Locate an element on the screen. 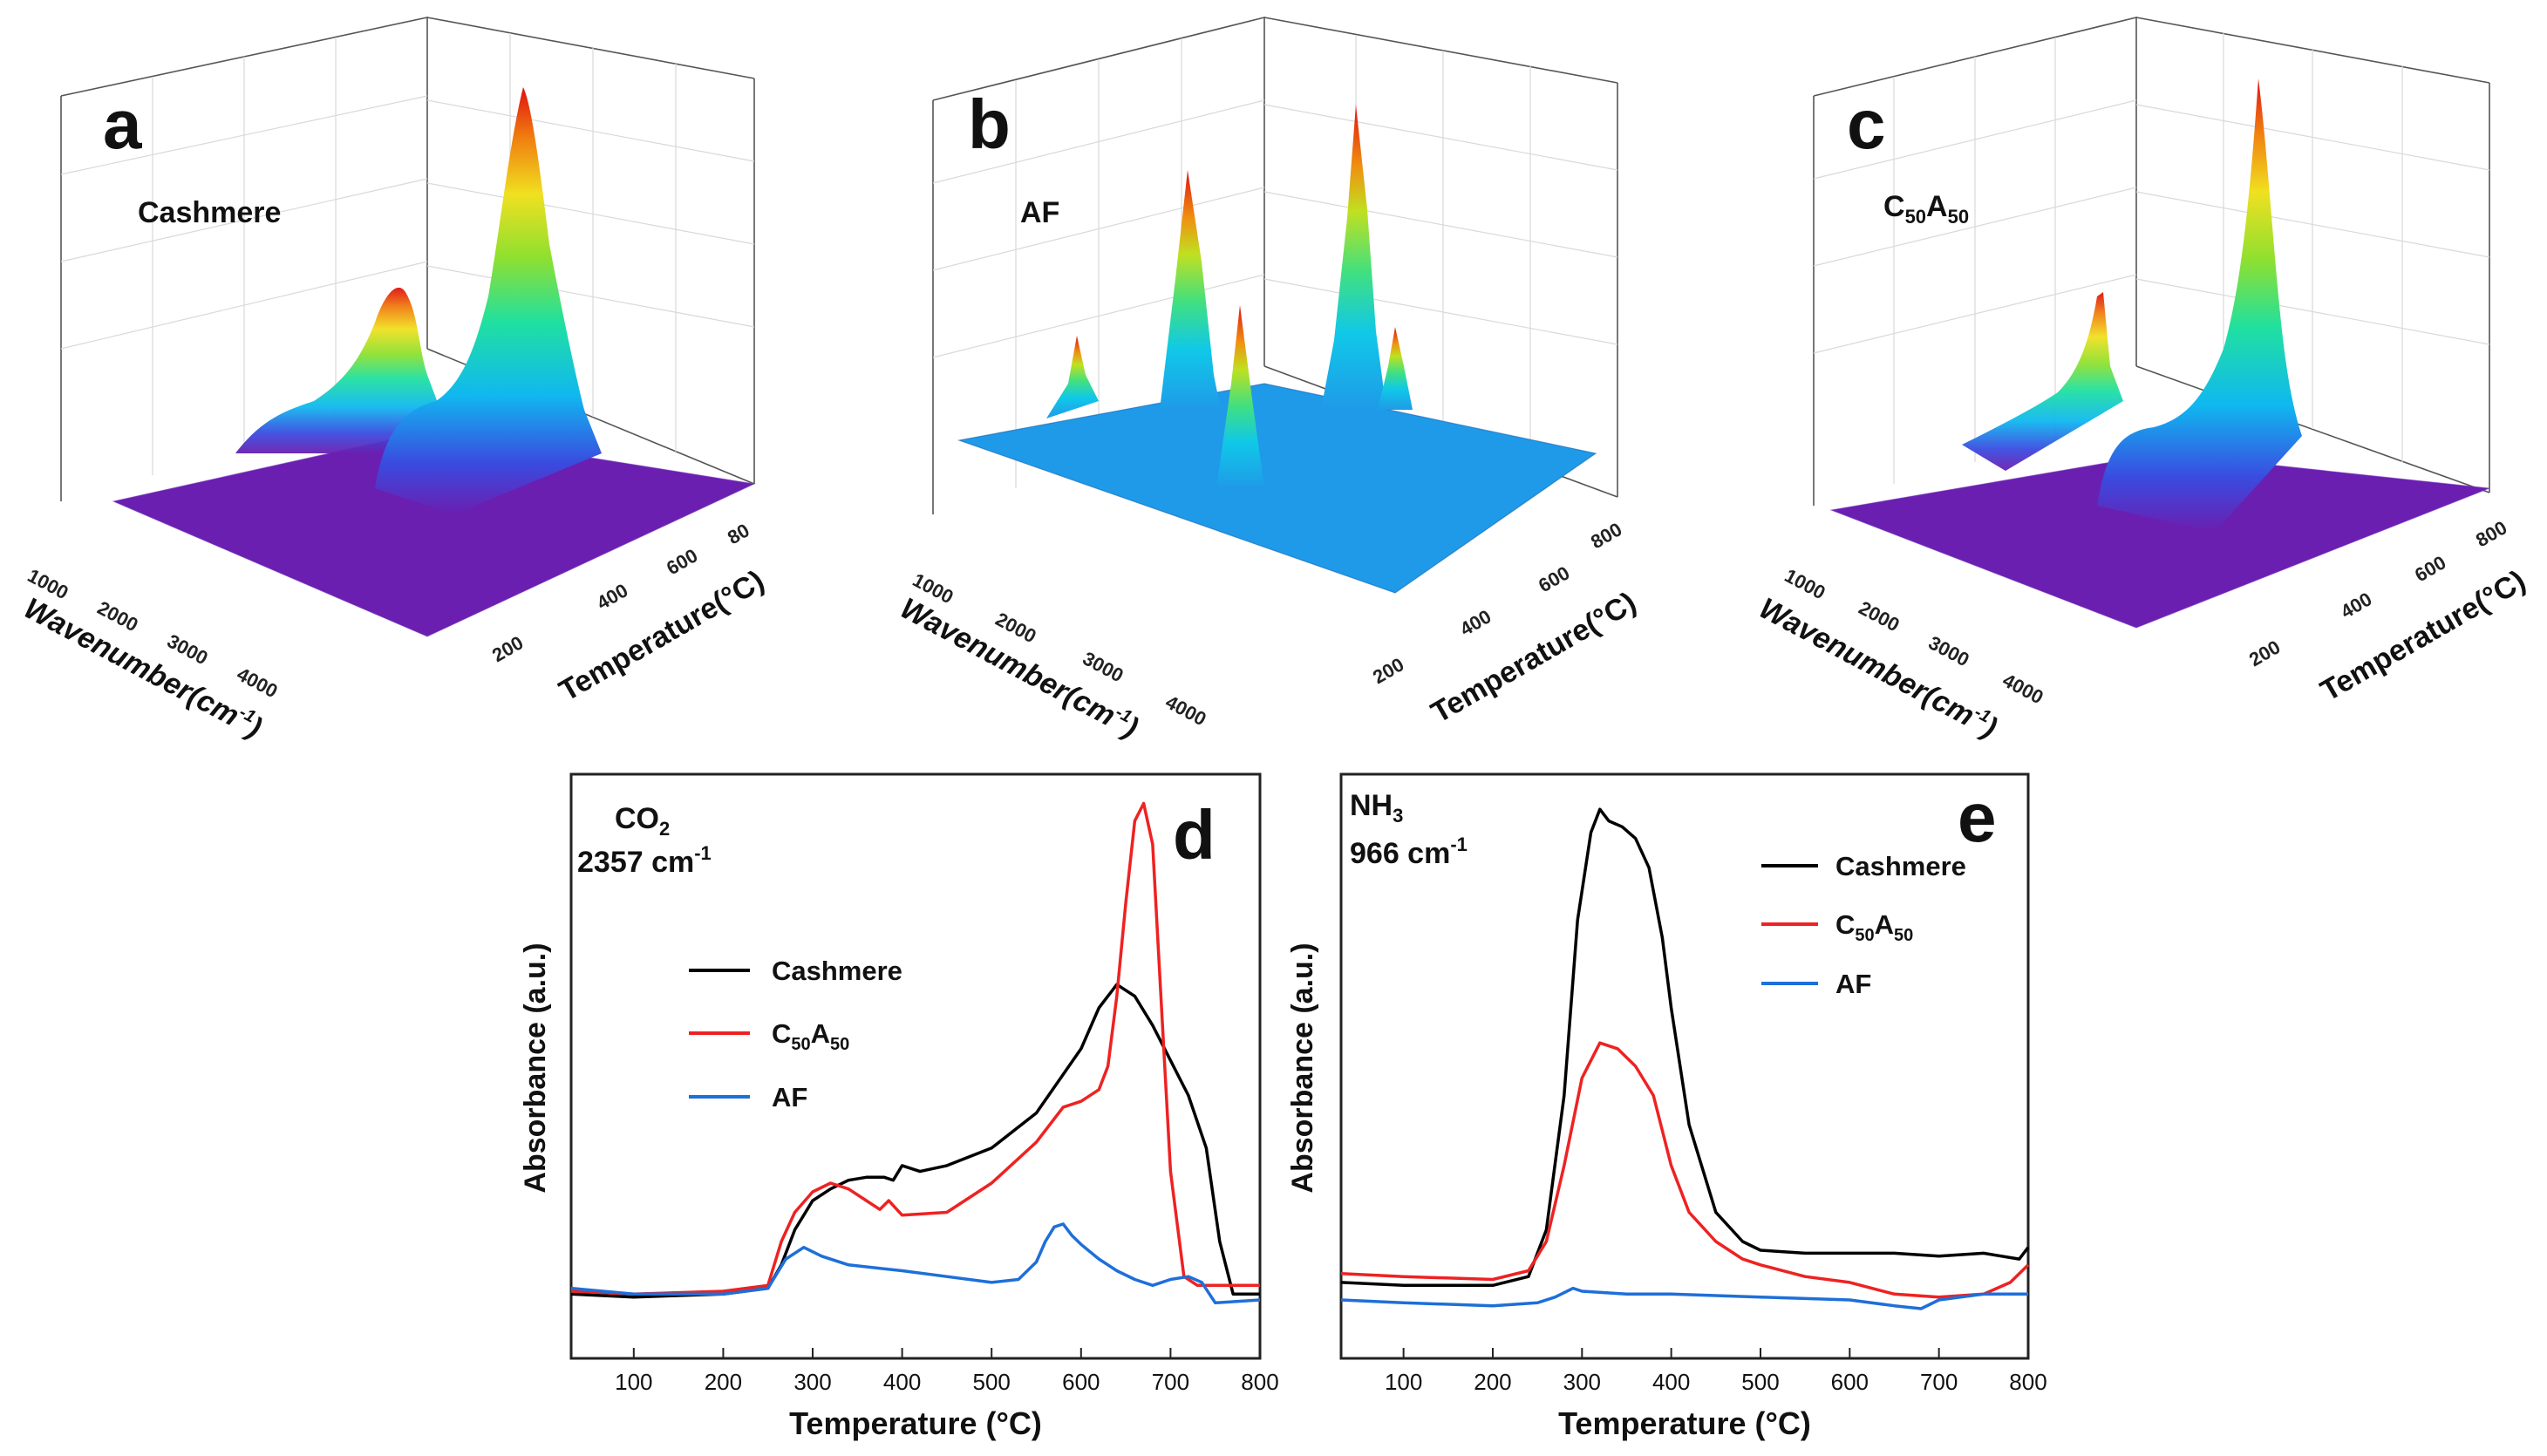 The width and height of the screenshot is (2547, 1456). panel-d-series-c50a50 is located at coordinates (915, 1048).